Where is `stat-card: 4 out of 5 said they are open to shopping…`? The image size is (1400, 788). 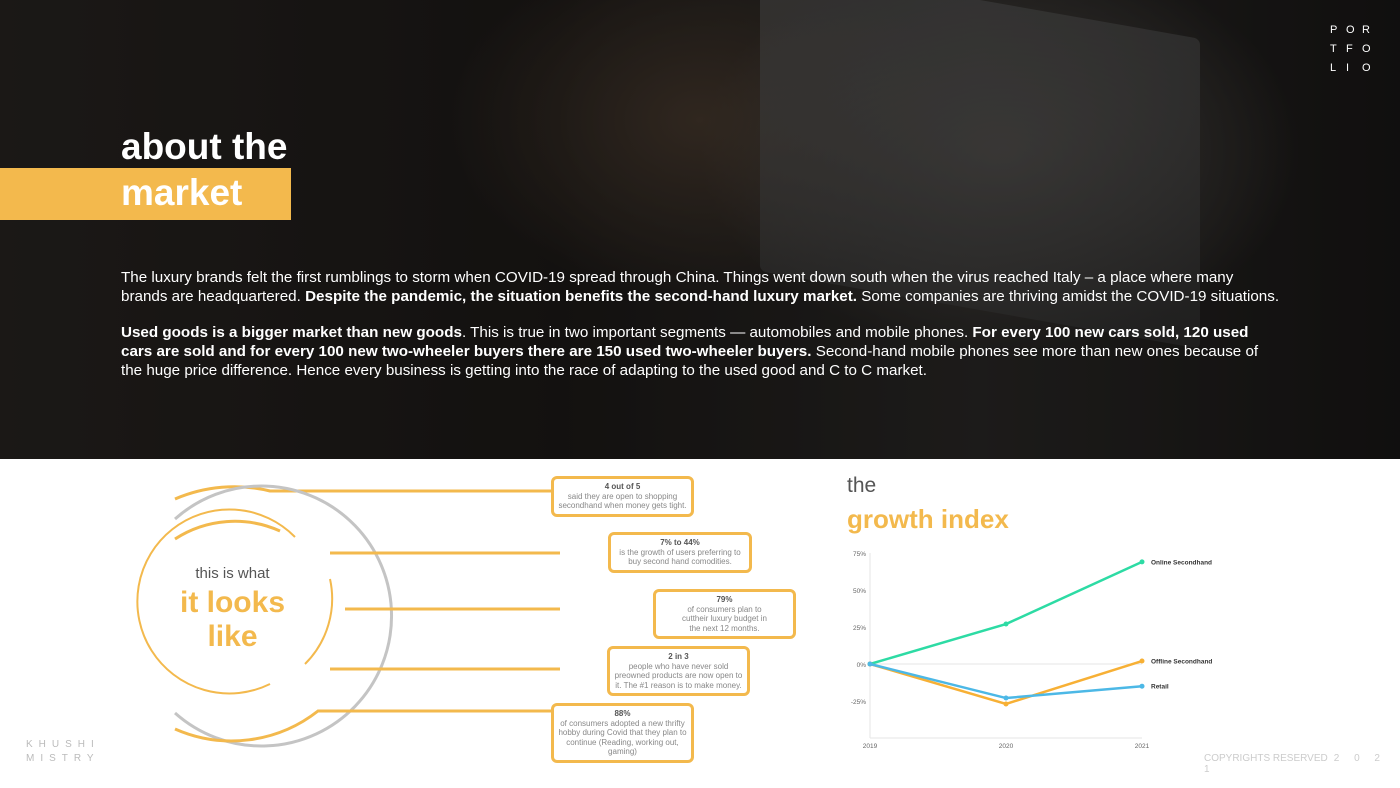 stat-card: 4 out of 5 said they are open to shopping… is located at coordinates (622, 496).